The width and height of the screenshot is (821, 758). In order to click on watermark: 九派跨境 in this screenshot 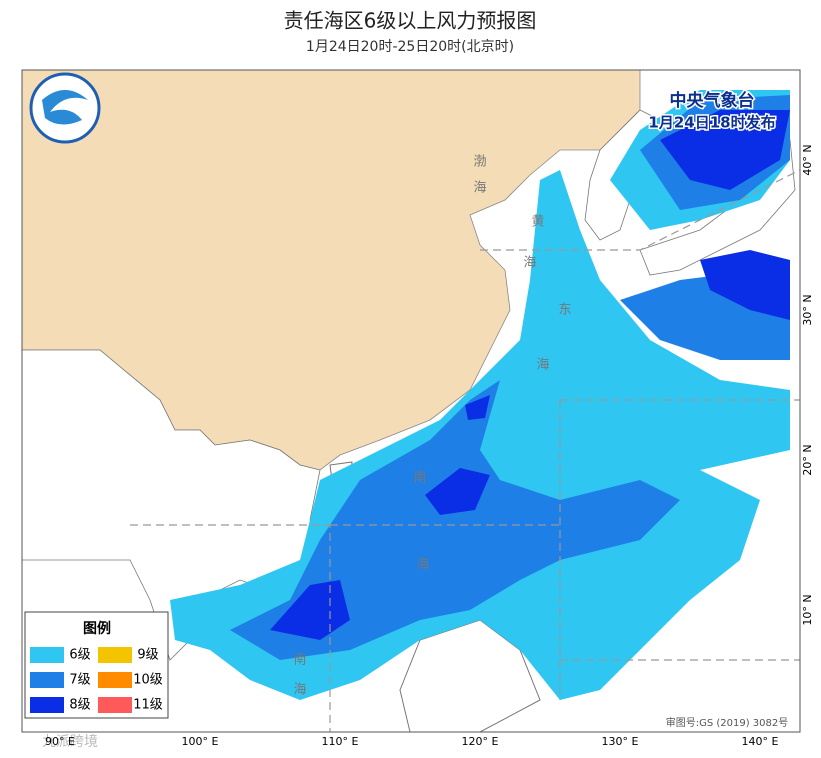, I will do `click(70, 742)`.